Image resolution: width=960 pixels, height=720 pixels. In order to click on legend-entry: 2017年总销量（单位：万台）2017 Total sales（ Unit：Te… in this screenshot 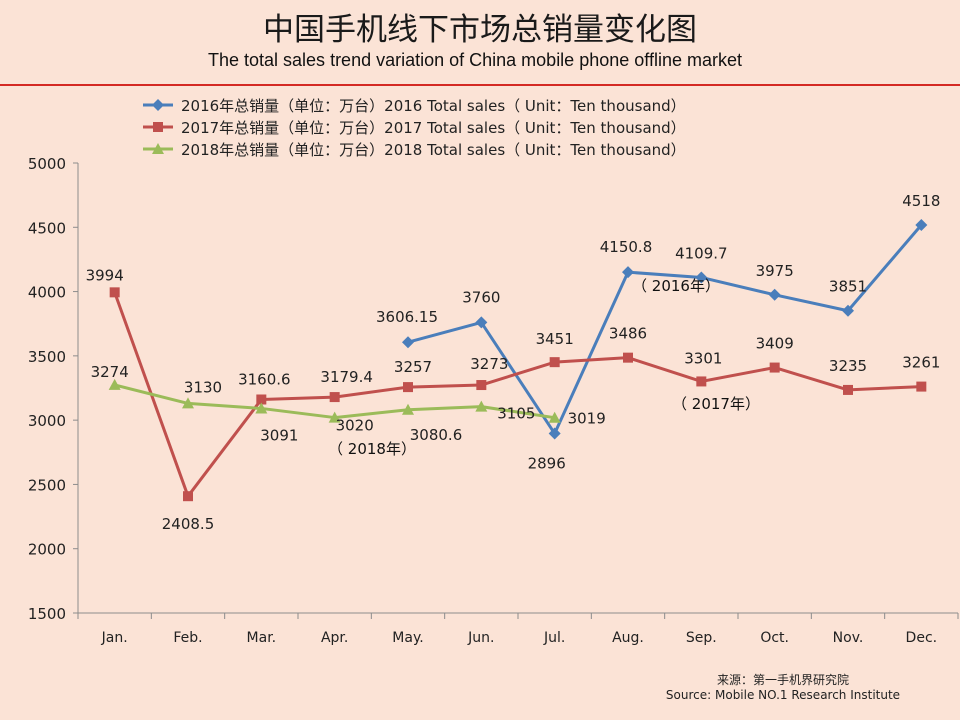, I will do `click(433, 128)`.